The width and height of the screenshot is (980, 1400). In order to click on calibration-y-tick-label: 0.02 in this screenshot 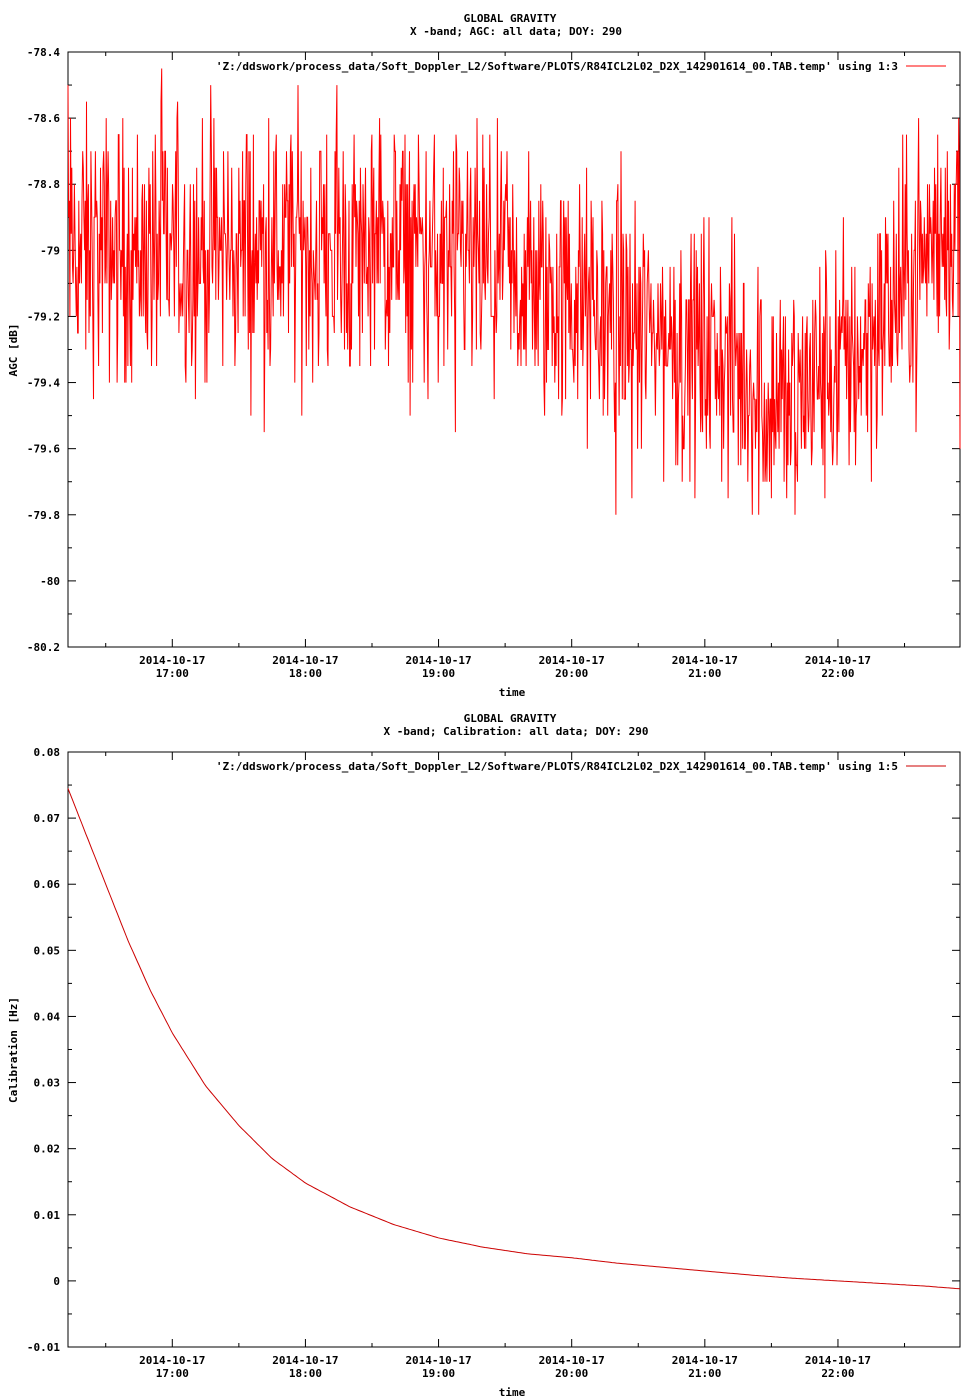, I will do `click(47, 1149)`.